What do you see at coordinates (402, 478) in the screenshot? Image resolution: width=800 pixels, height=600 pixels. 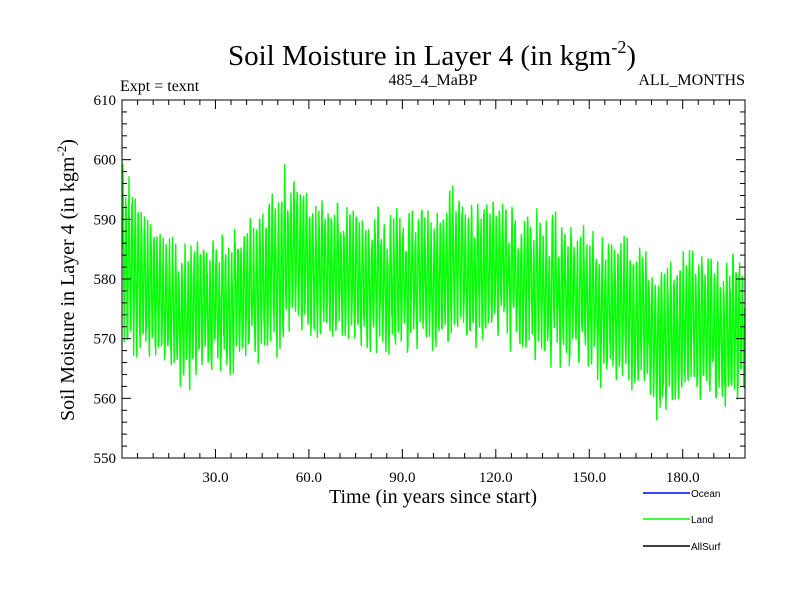 I see `x-tick-label: 90.0` at bounding box center [402, 478].